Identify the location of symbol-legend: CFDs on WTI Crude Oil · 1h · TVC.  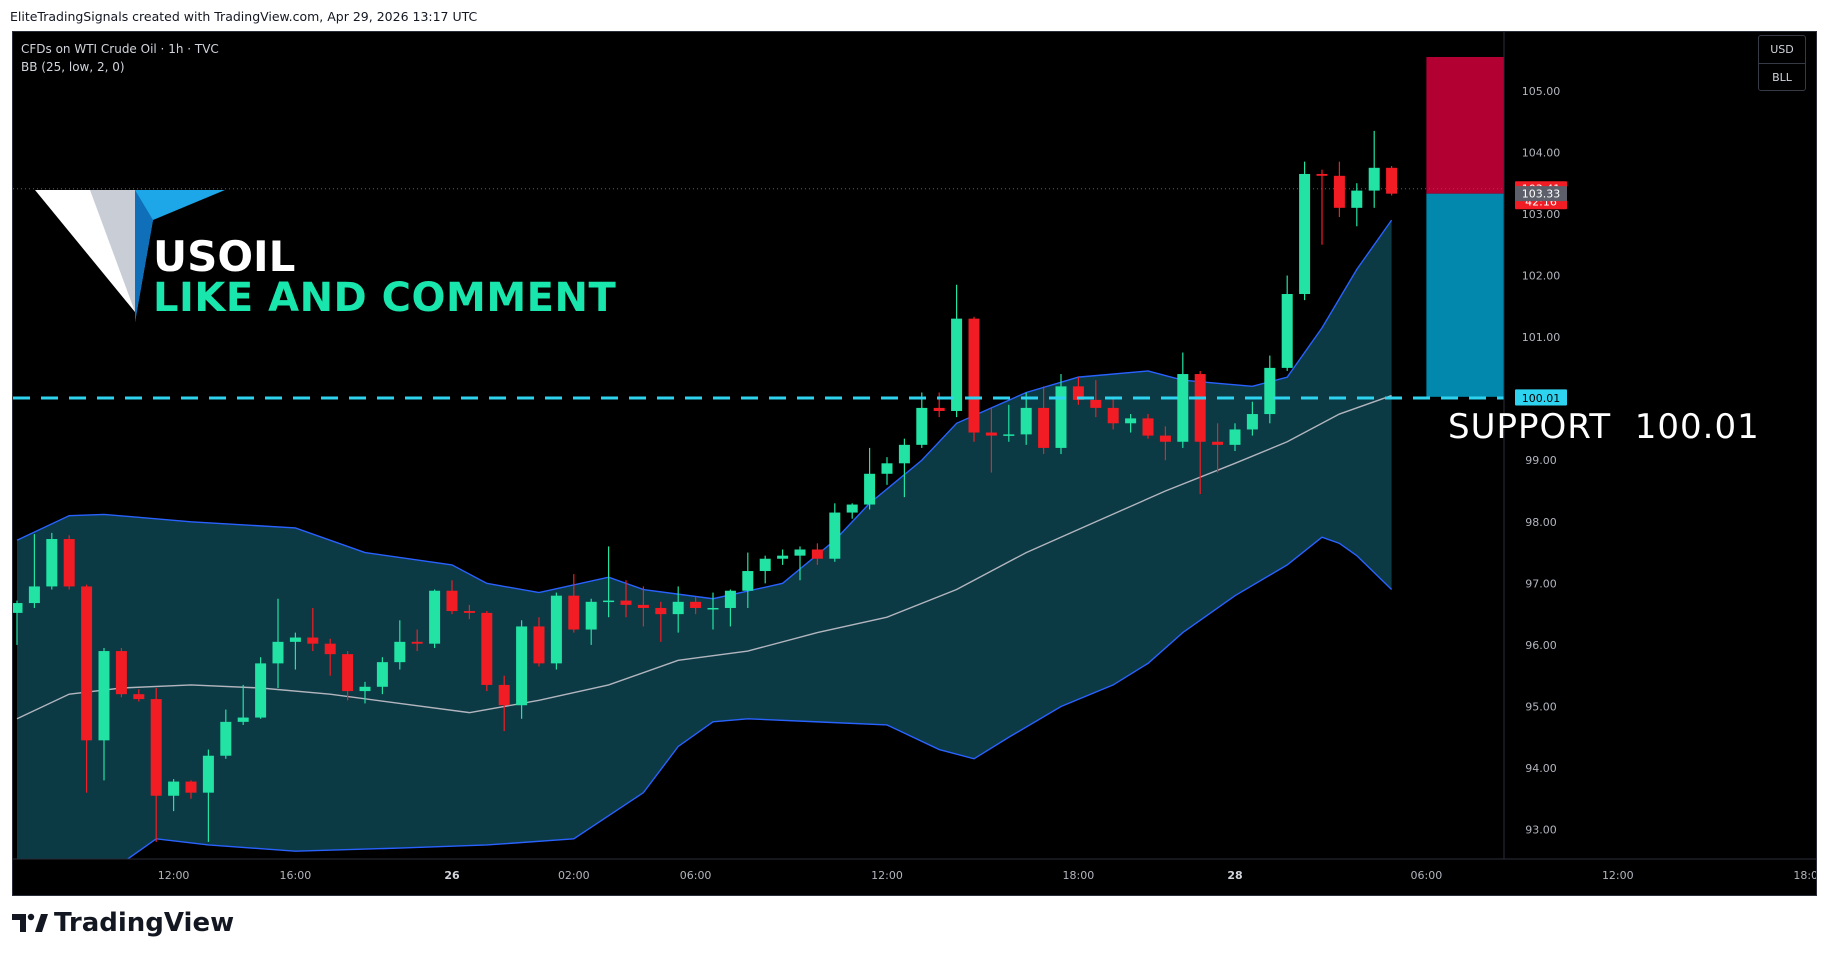
(120, 49).